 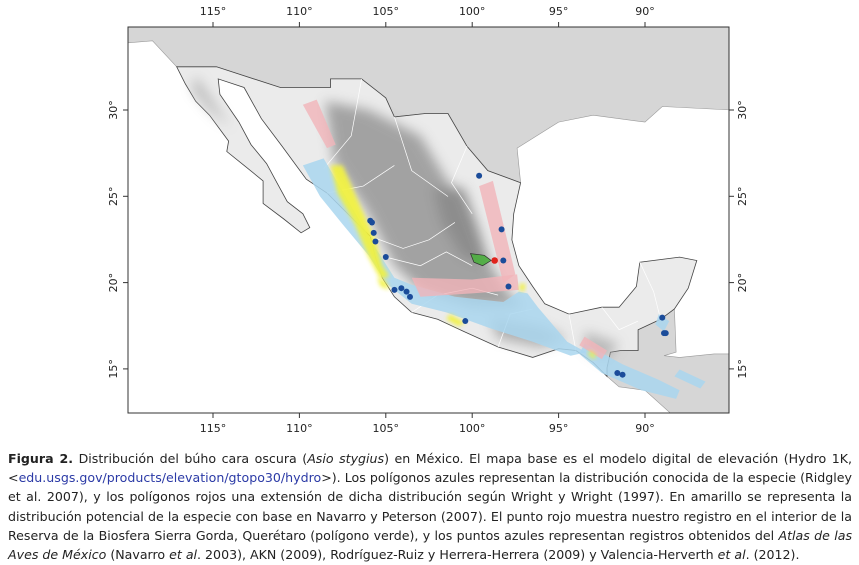 What do you see at coordinates (645, 428) in the screenshot?
I see `longitude-label-bottom: 90°` at bounding box center [645, 428].